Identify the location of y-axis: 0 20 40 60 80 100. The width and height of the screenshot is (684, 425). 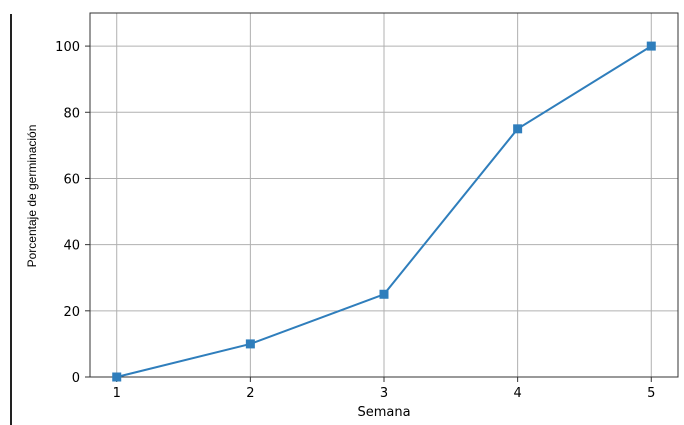
(72, 213).